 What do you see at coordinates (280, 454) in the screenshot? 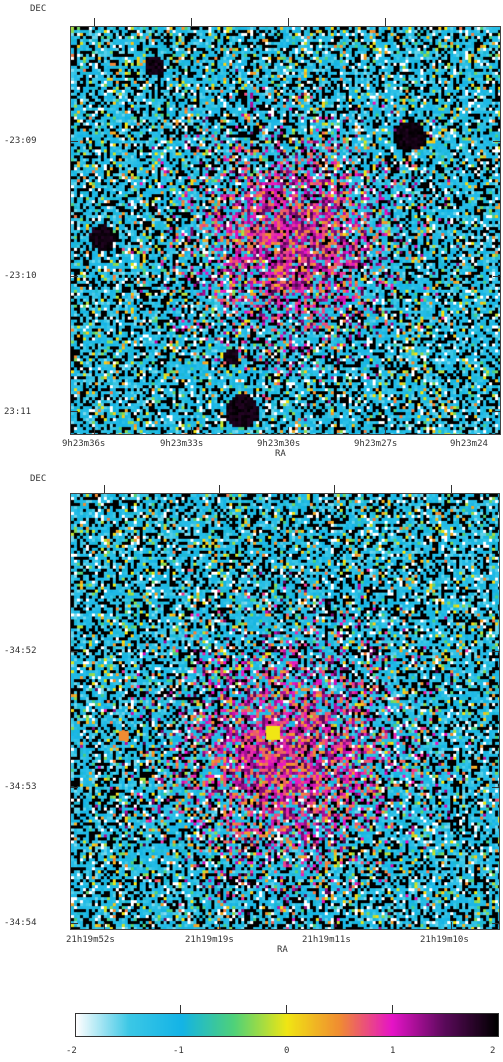
I see `ra-axis-label-1: RA` at bounding box center [280, 454].